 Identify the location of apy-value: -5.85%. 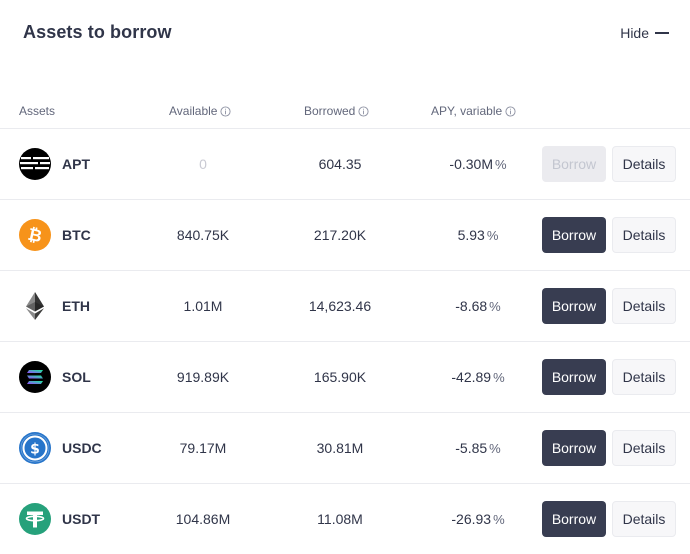
(478, 448).